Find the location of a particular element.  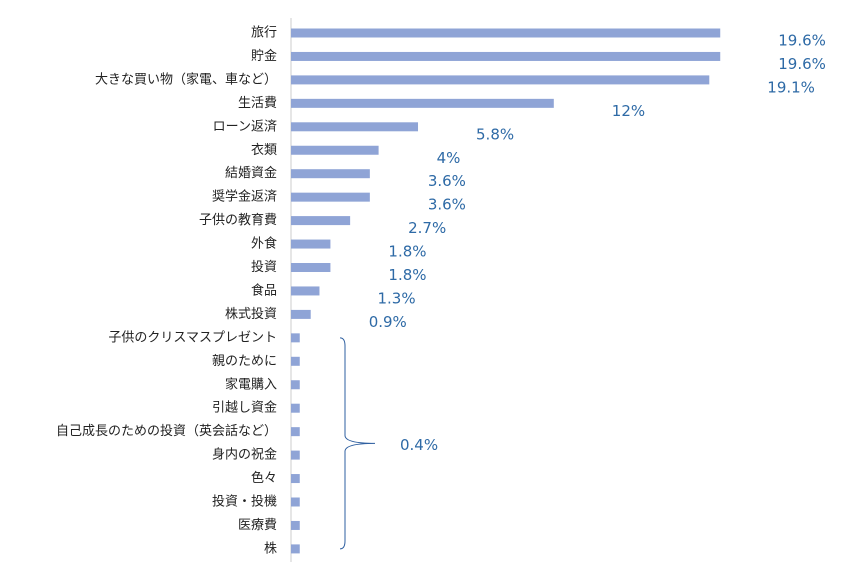

value-label: 0.9% is located at coordinates (388, 322).